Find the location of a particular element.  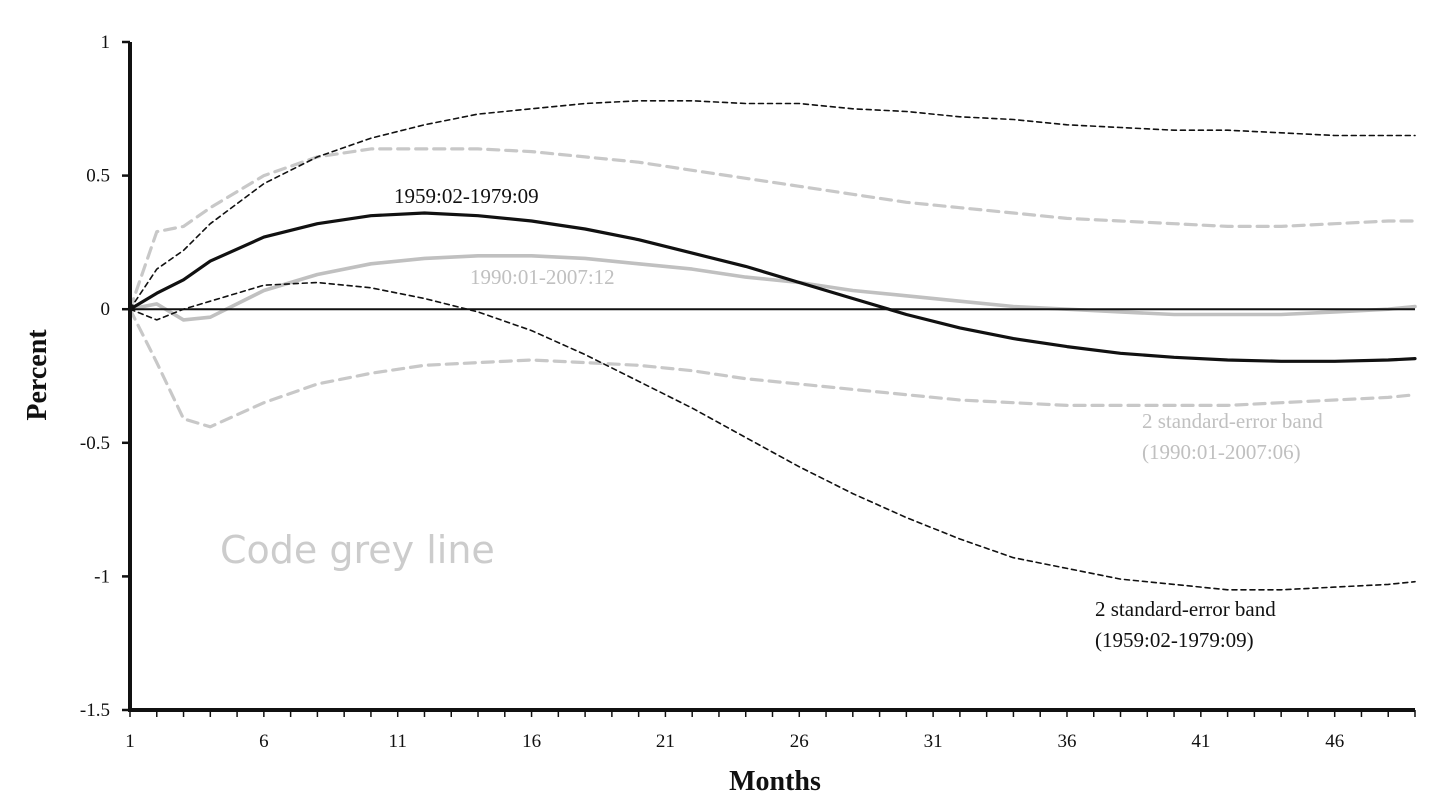

y-tick-label: -1 is located at coordinates (102, 576).